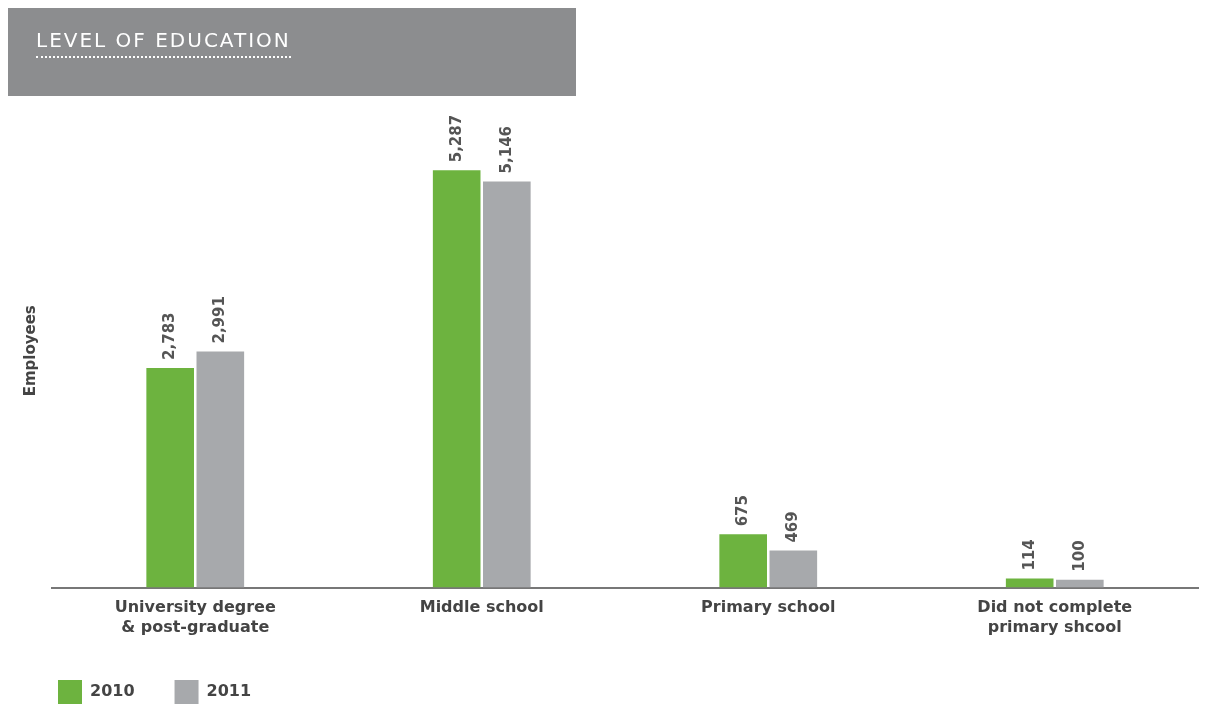 Image resolution: width=1214 pixels, height=720 pixels. What do you see at coordinates (742, 511) in the screenshot?
I see `data-label: 675` at bounding box center [742, 511].